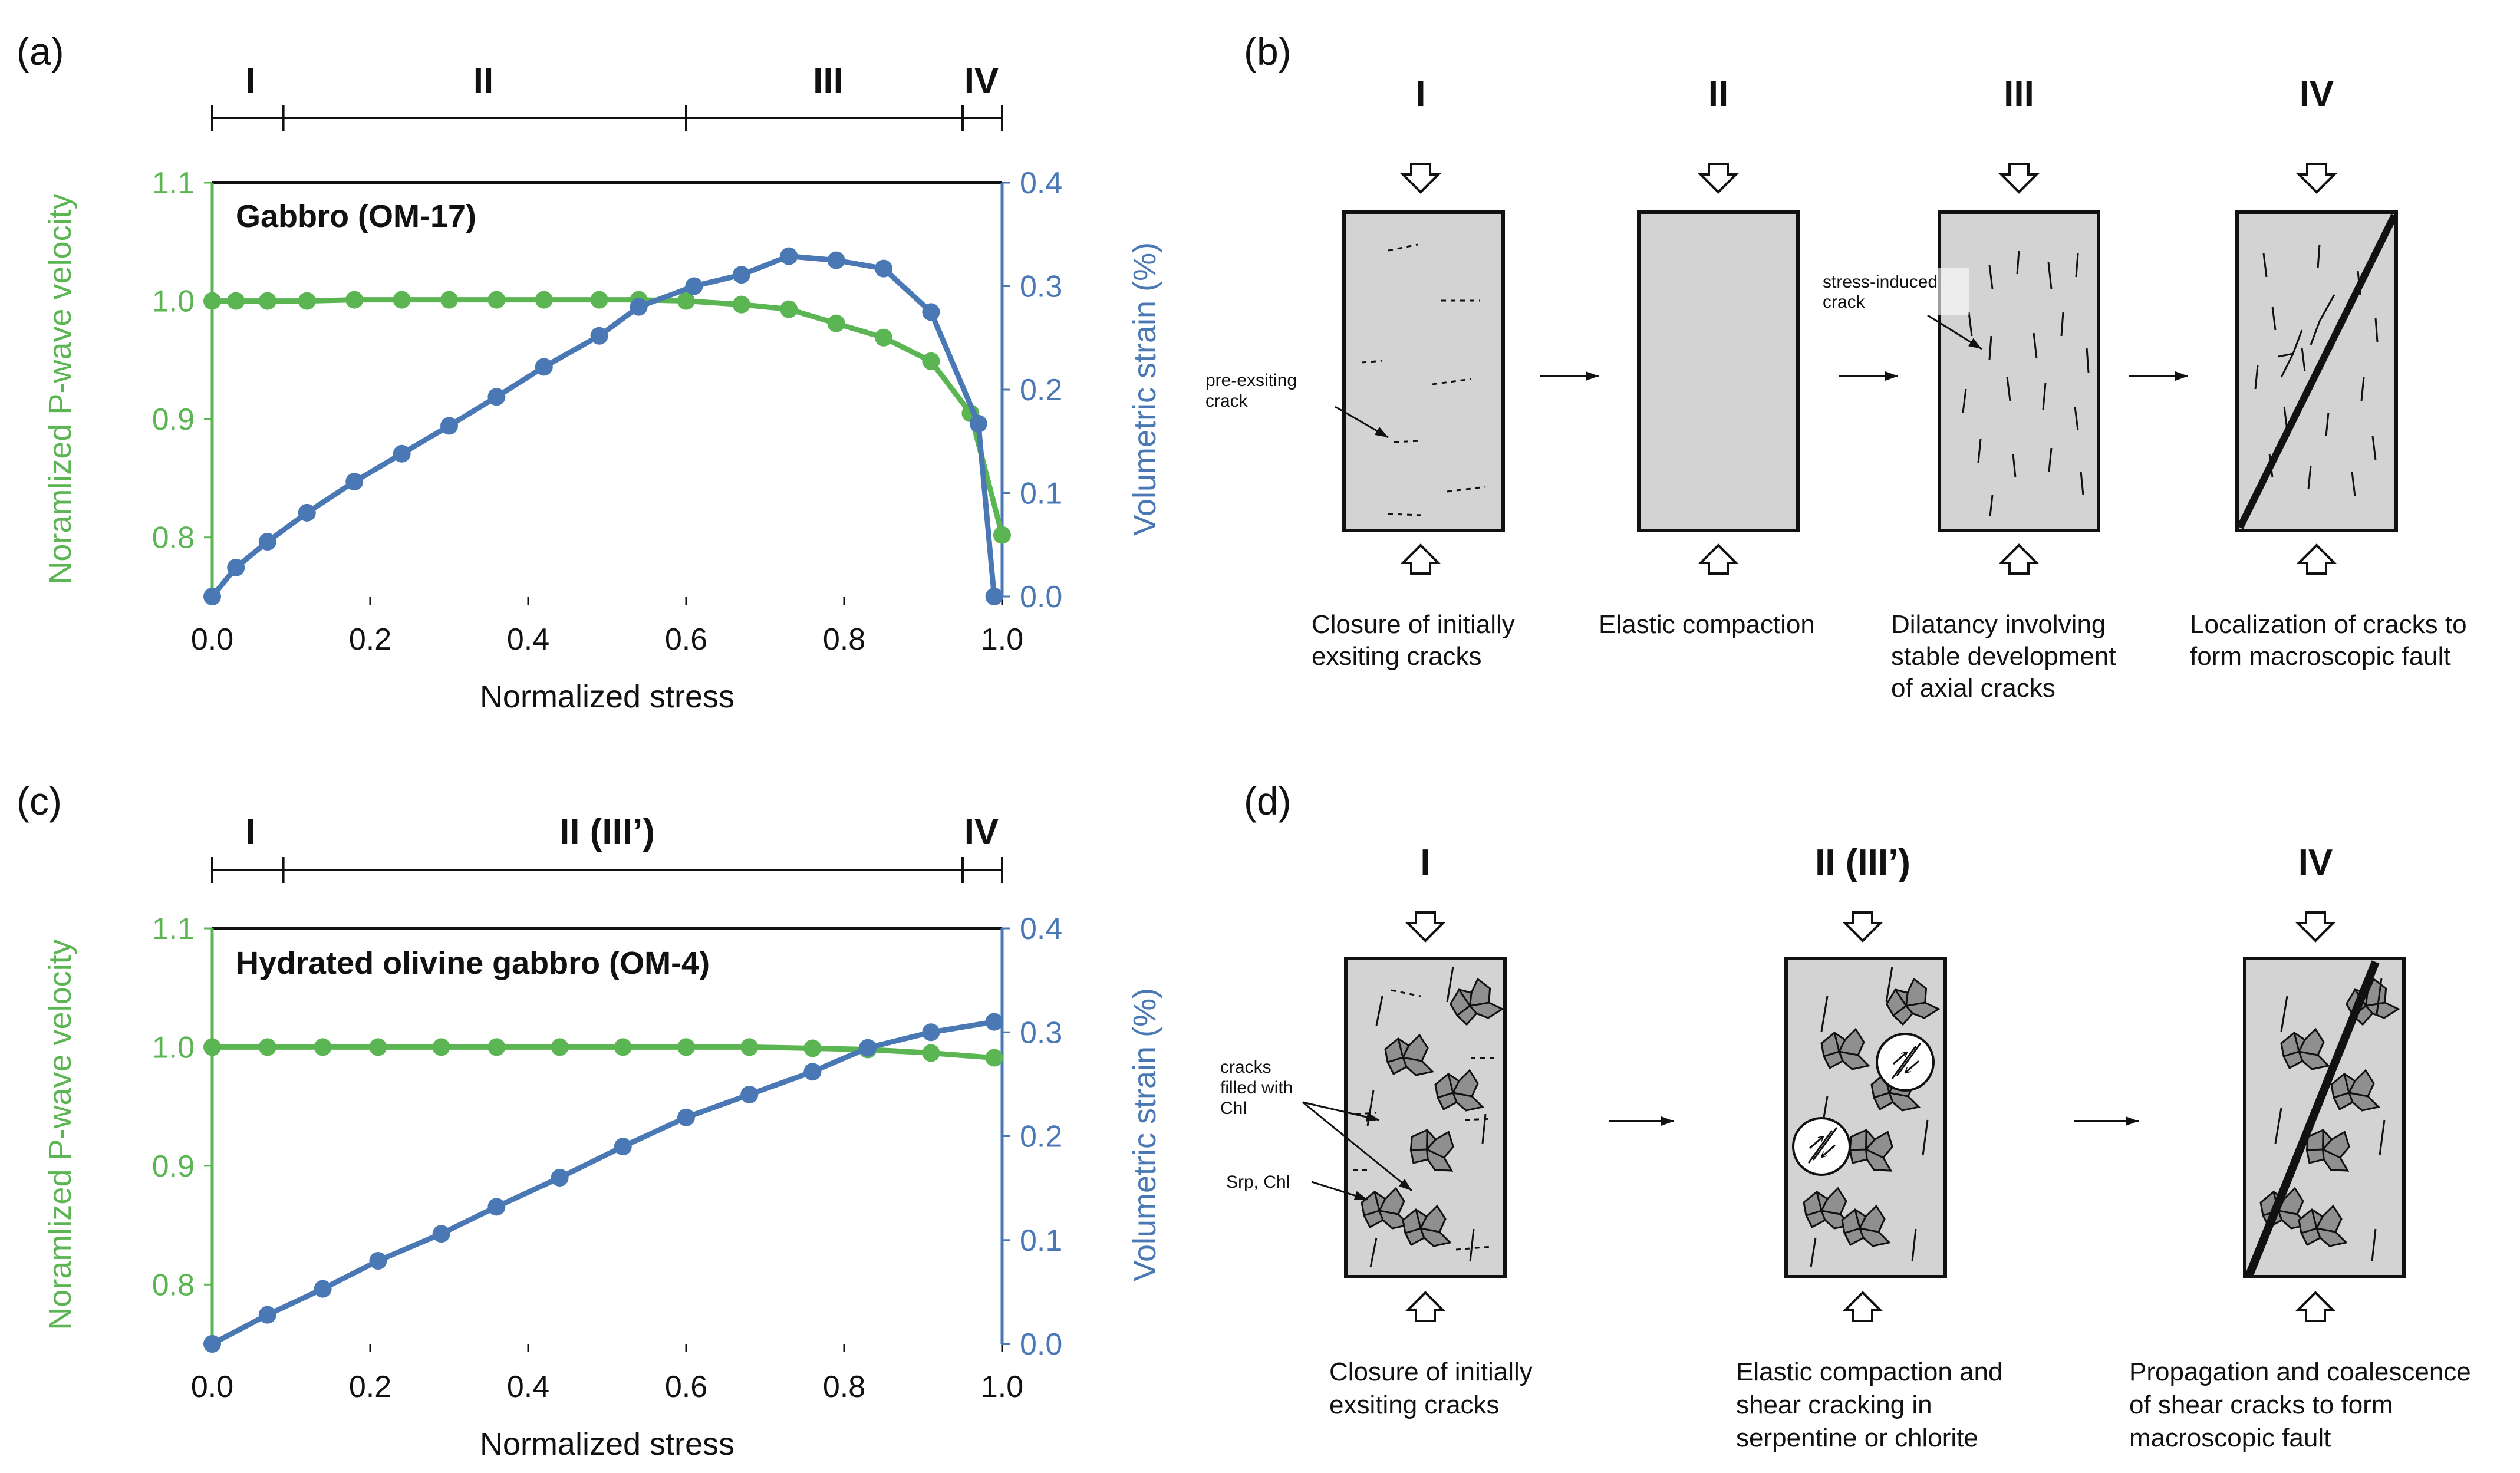 The image size is (2520, 1473). What do you see at coordinates (1041, 1241) in the screenshot?
I see `y2-tick-label: 0.1` at bounding box center [1041, 1241].